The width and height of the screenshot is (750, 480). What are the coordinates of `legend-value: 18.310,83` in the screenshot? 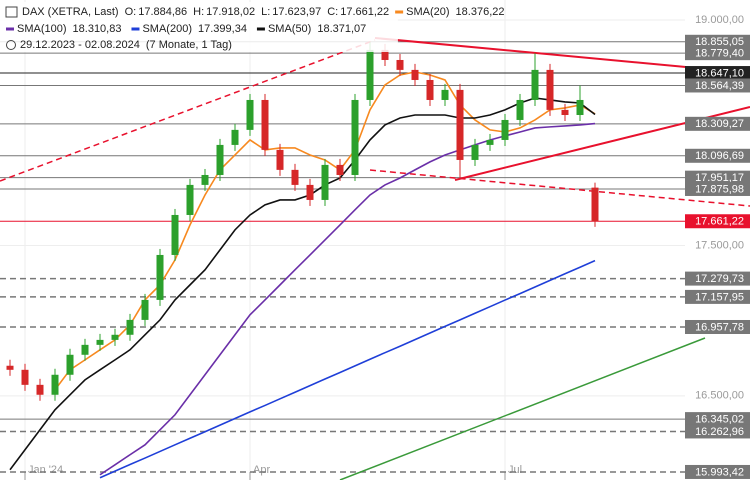 It's located at (97, 29).